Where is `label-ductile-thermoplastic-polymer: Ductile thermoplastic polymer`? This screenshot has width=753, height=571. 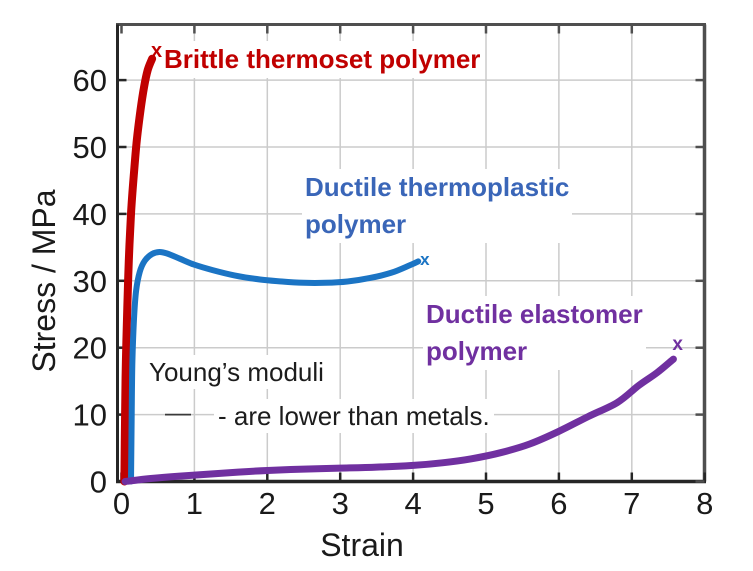 label-ductile-thermoplastic-polymer: Ductile thermoplastic polymer is located at coordinates (437, 206).